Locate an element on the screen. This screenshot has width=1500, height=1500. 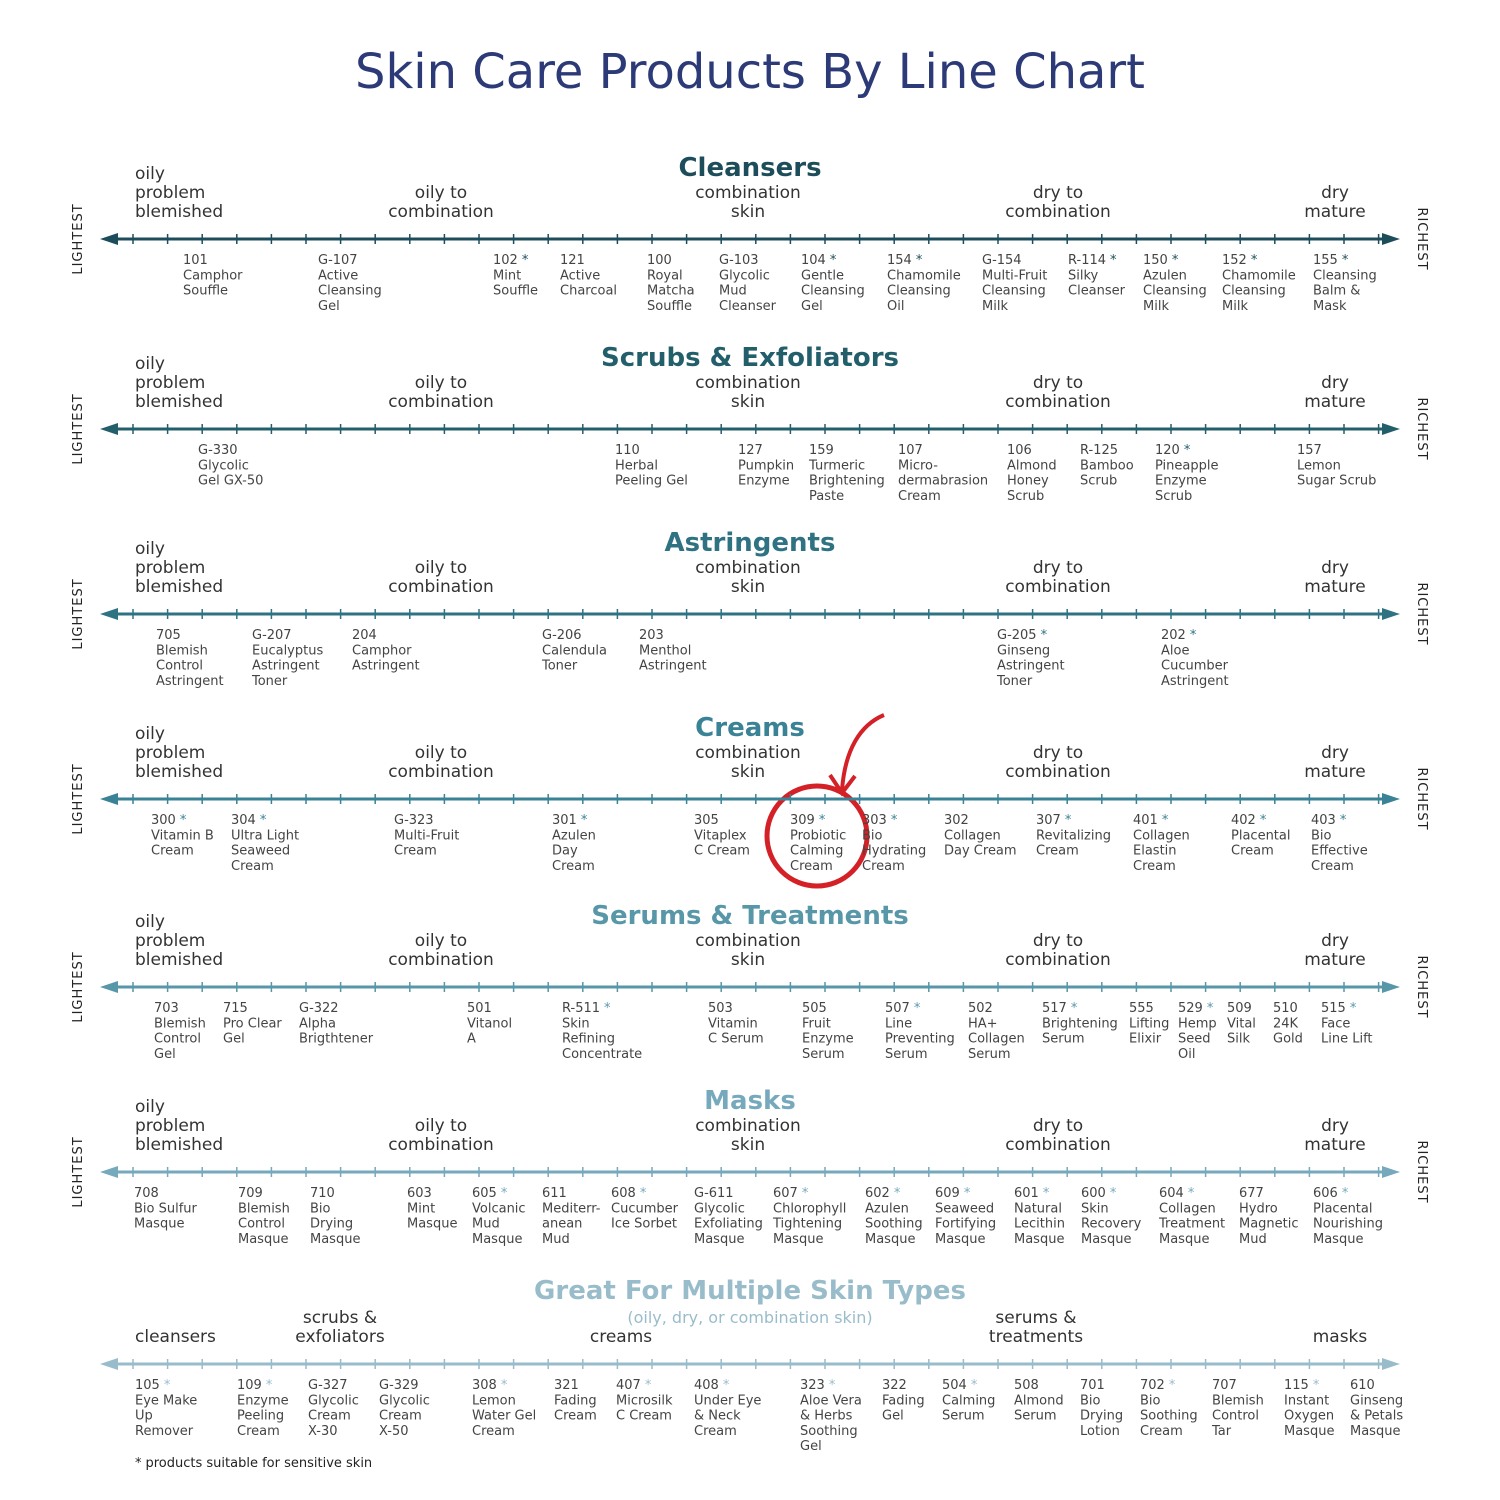
product-name-line: Exfoliating is located at coordinates (728, 1224).